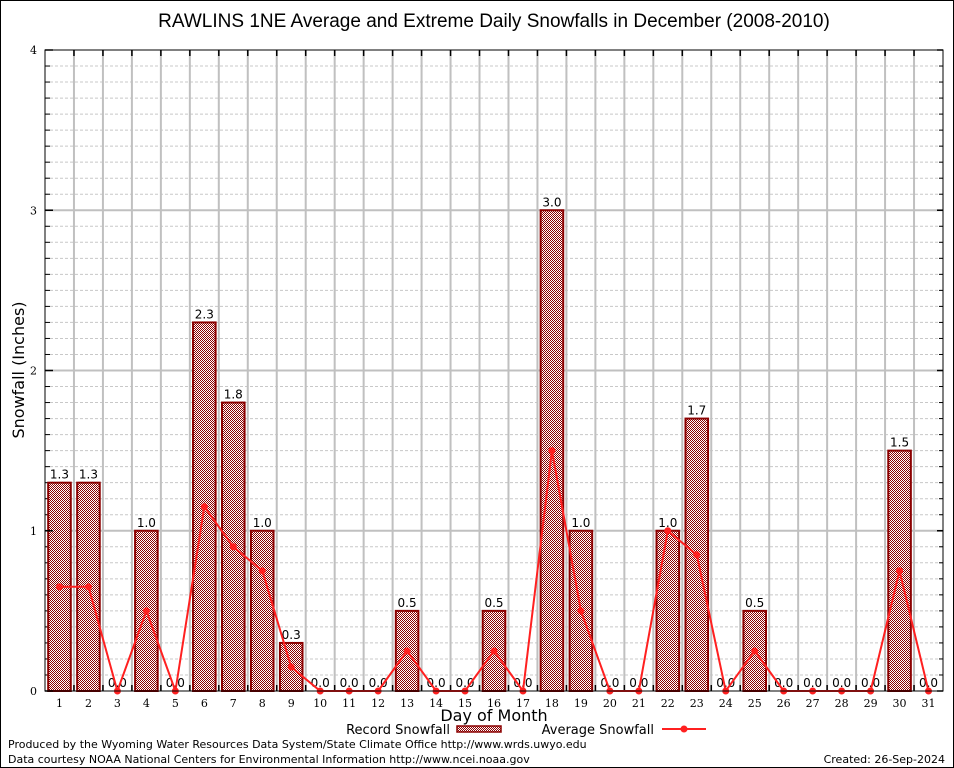 This screenshot has width=954, height=768. I want to click on bar-label-day-24: 0.0, so click(725, 683).